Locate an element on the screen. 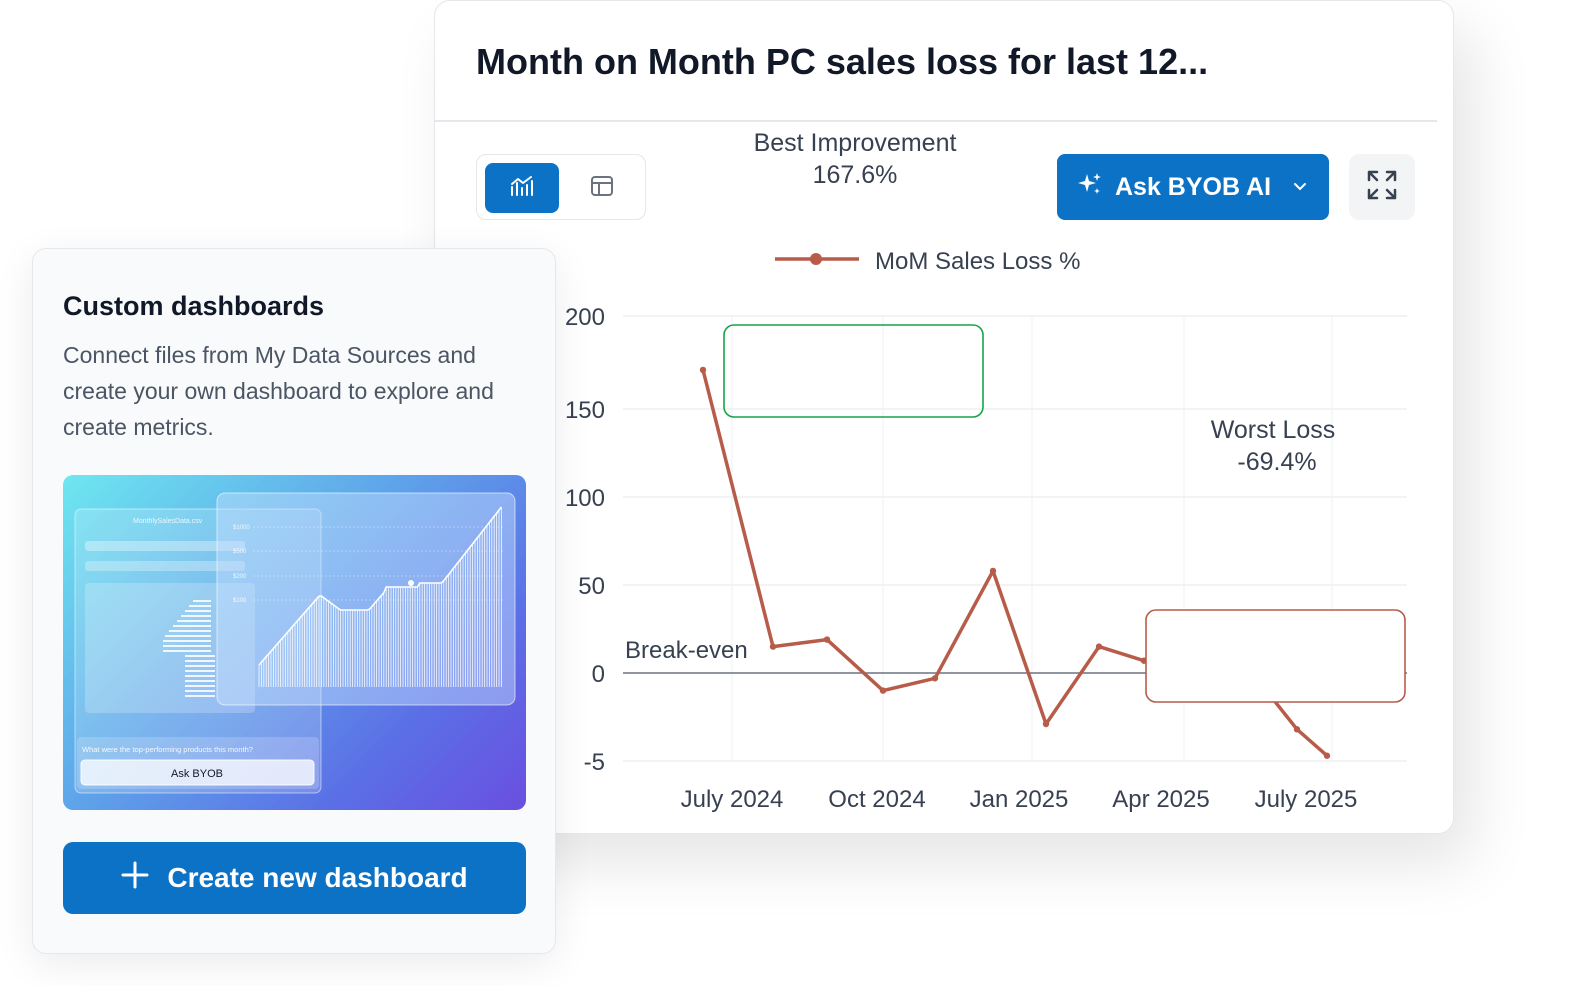 The image size is (1571, 986). preview-y-label: $500 is located at coordinates (240, 552).